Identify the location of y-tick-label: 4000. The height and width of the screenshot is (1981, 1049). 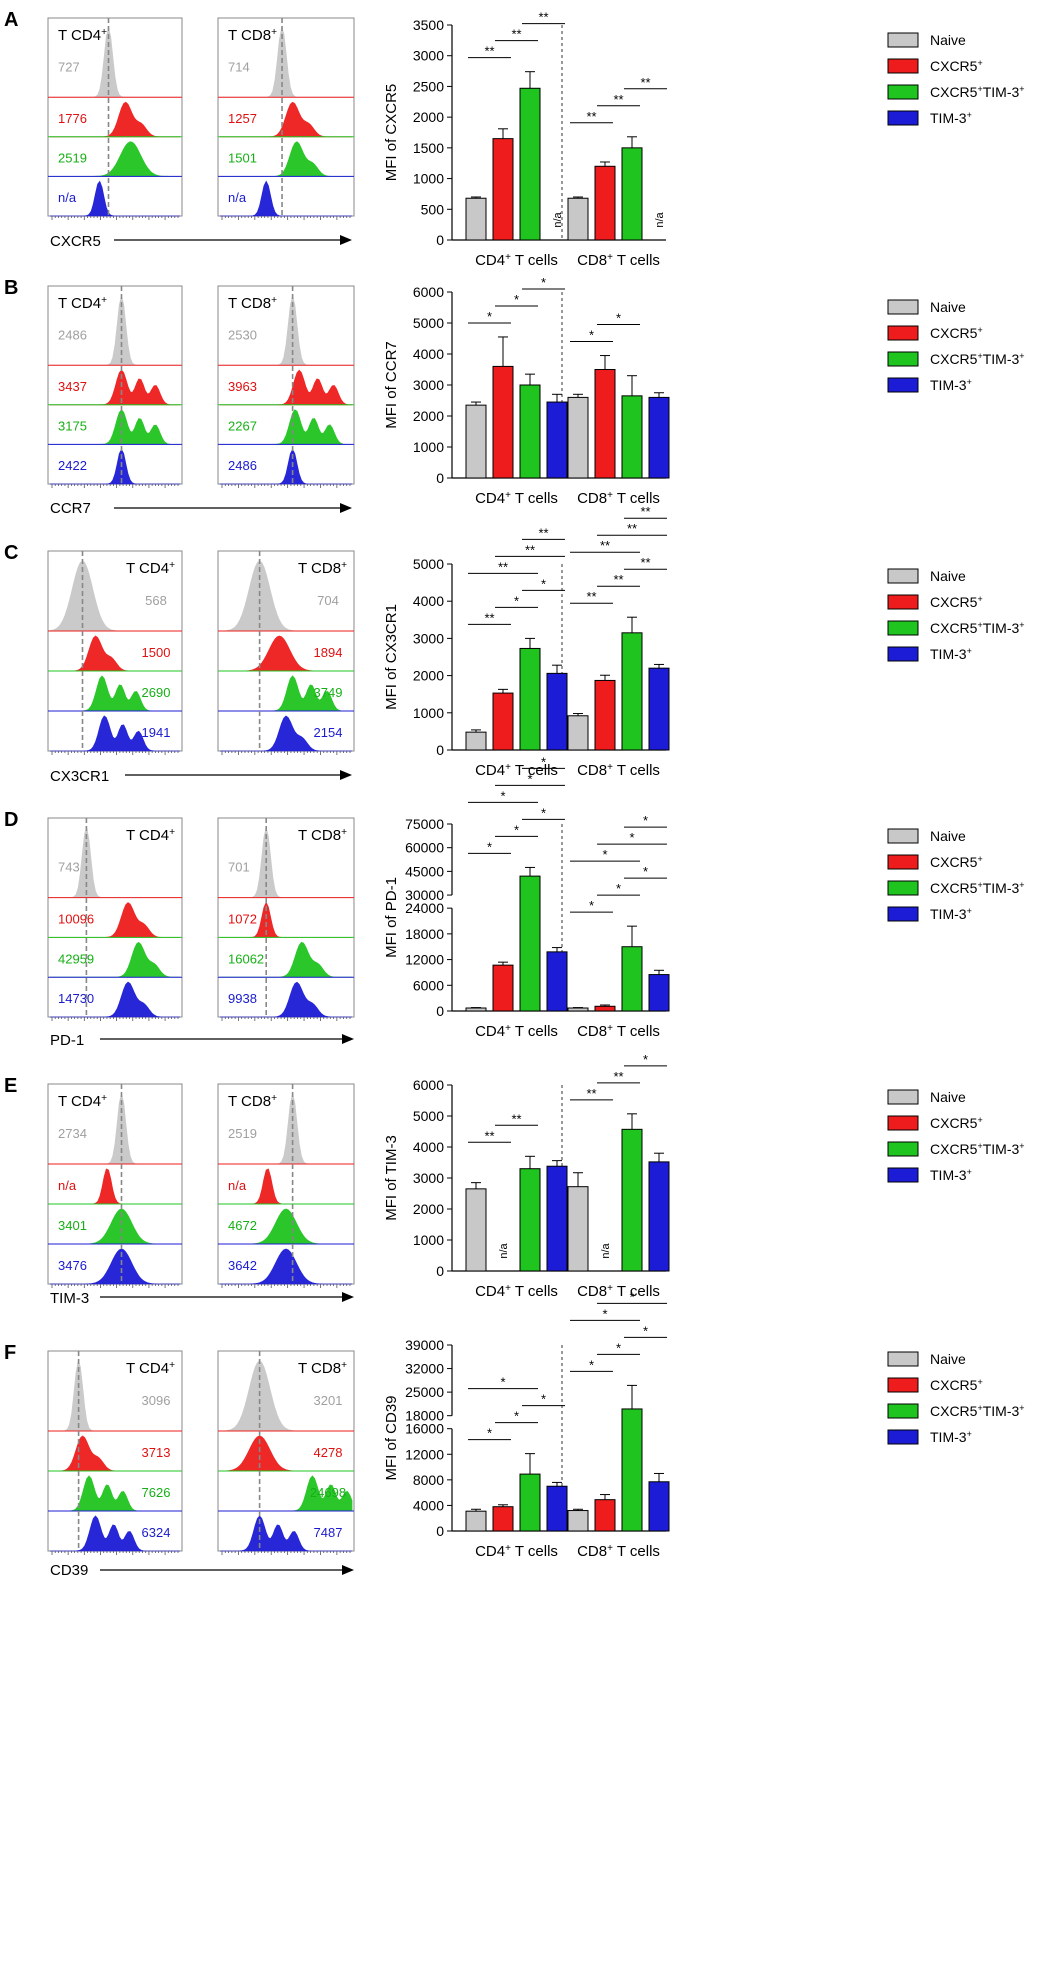
(428, 1147).